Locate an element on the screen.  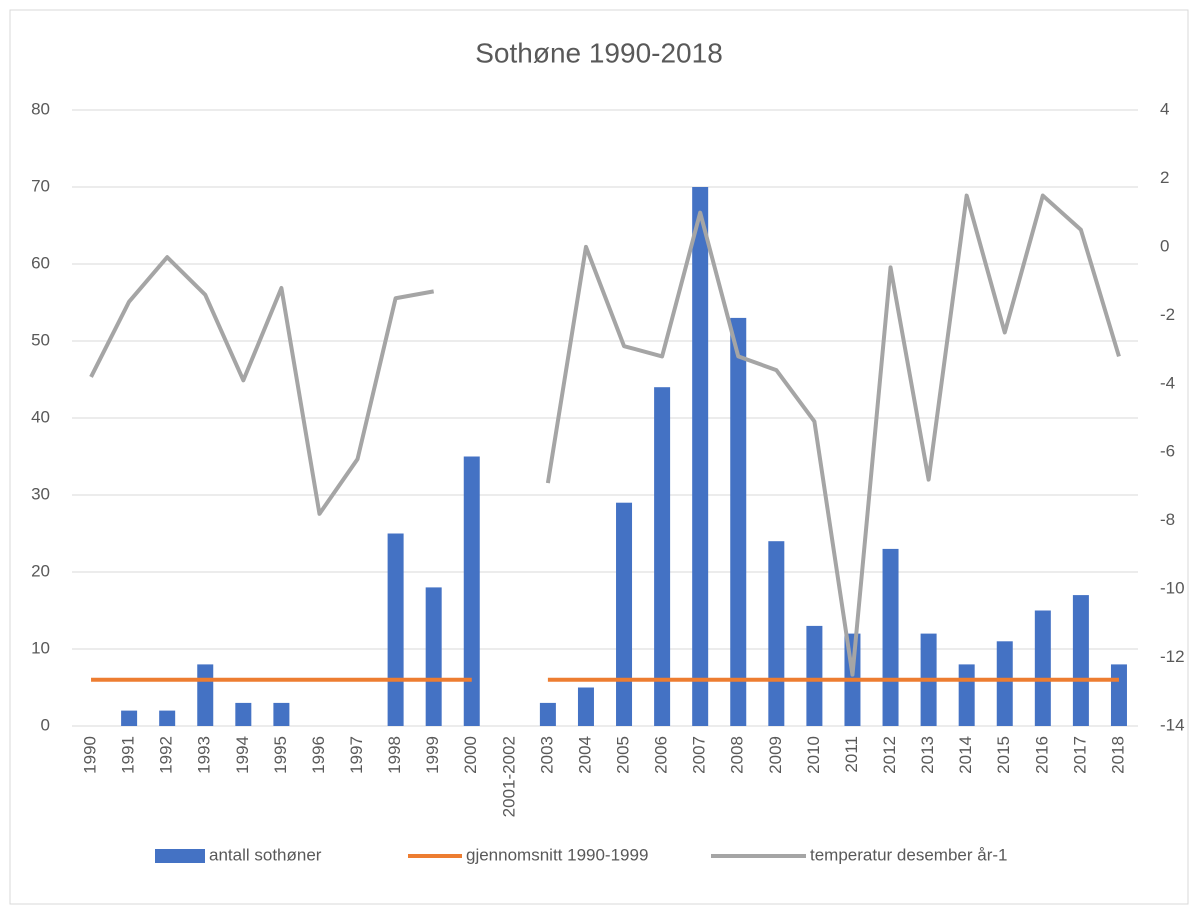
y-tick-label: 10 is located at coordinates (40, 647).